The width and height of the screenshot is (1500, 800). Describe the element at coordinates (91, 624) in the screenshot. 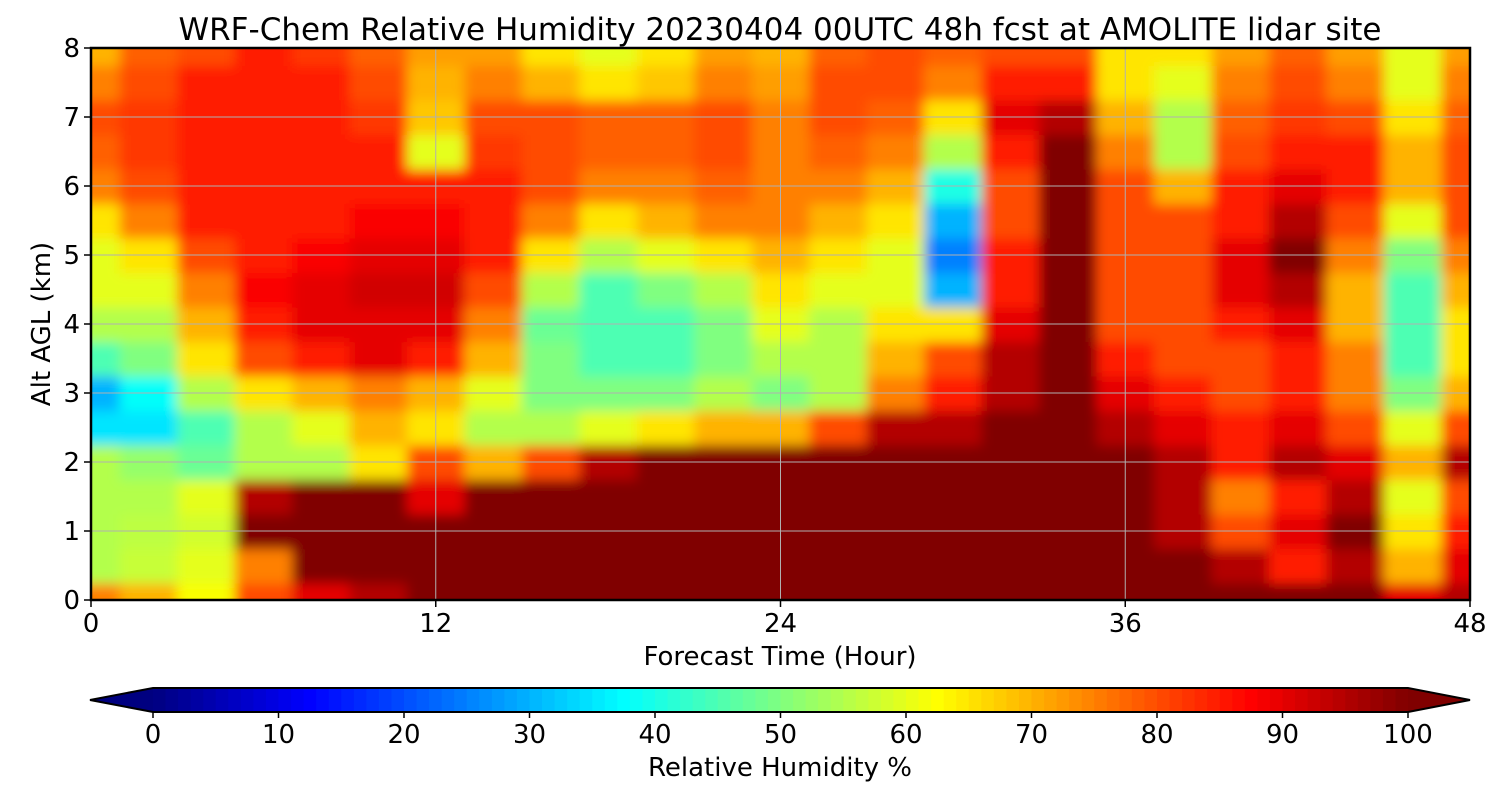

I see `x-tick-label: 0` at that location.